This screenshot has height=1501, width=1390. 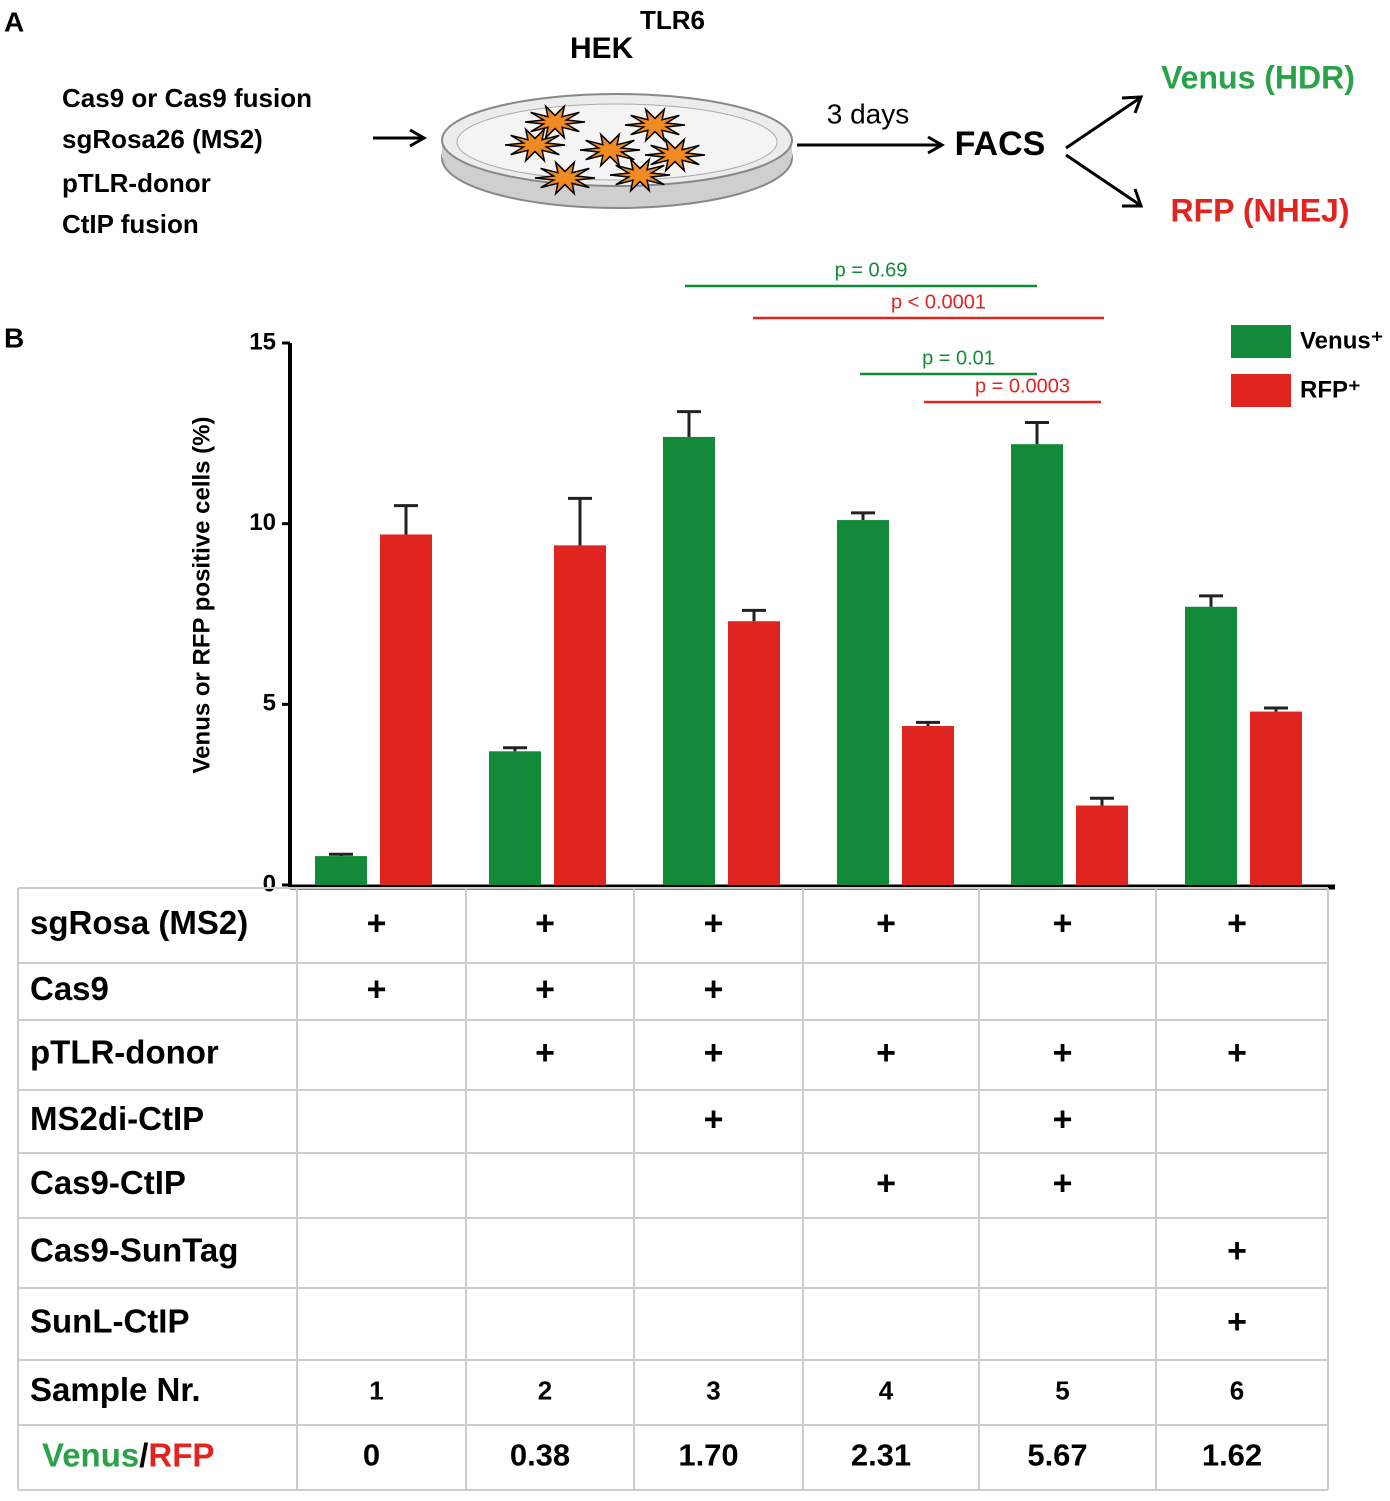 What do you see at coordinates (187, 98) in the screenshot?
I see `input: Cas9 or Cas9 fusion` at bounding box center [187, 98].